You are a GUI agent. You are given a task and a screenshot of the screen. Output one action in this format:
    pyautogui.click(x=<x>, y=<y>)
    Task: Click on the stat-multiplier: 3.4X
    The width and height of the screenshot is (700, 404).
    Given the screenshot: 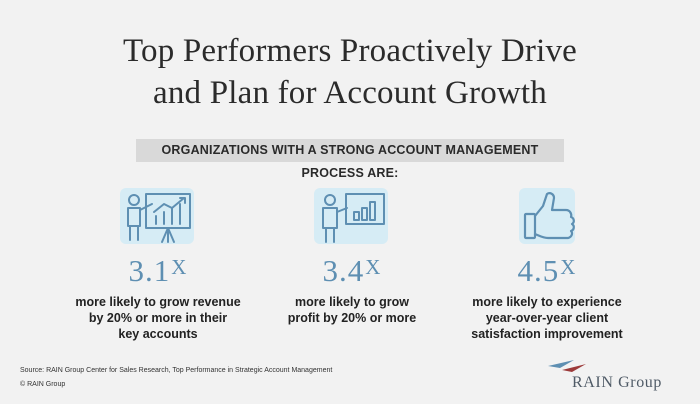 What is the action you would take?
    pyautogui.click(x=352, y=269)
    